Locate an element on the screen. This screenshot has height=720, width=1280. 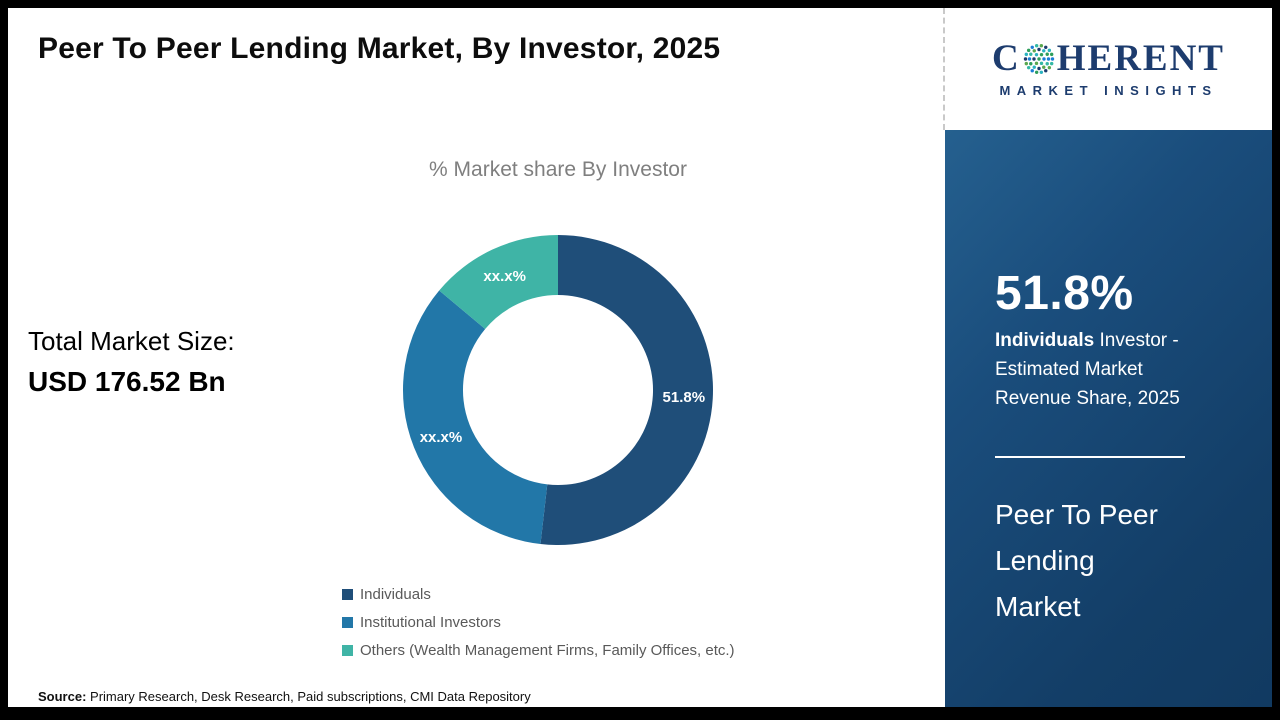
share-desc-segment-bold: Individuals is located at coordinates (1045, 340).